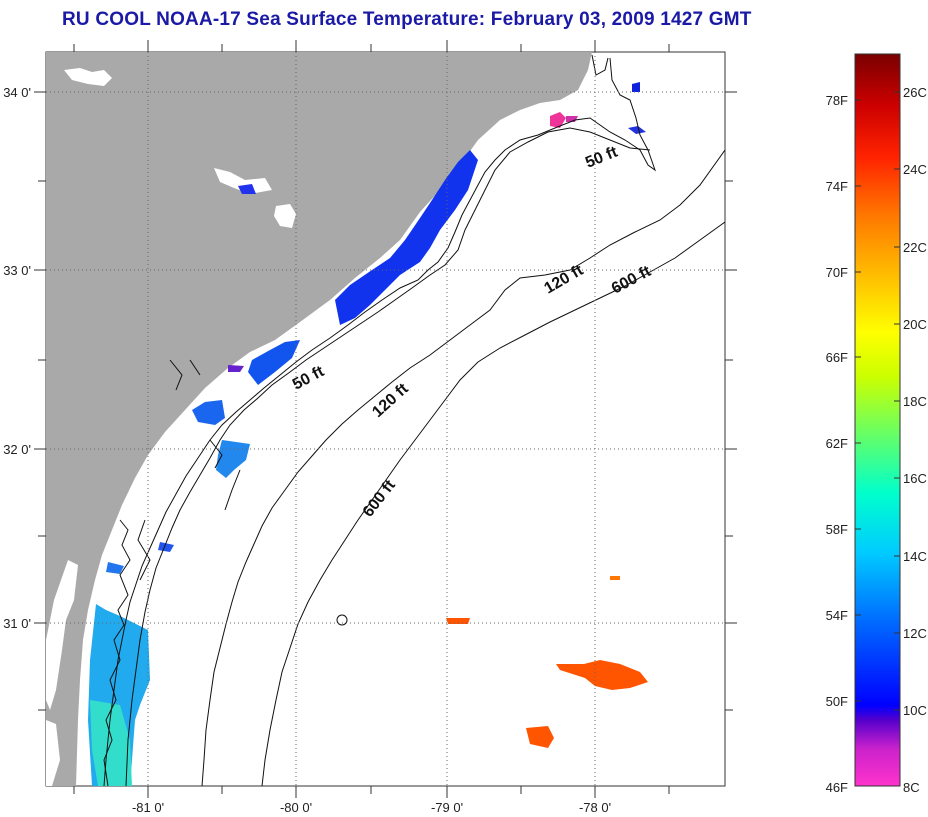 This screenshot has height=817, width=928. Describe the element at coordinates (837, 615) in the screenshot. I see `colorbar-f-label: 54F` at that location.